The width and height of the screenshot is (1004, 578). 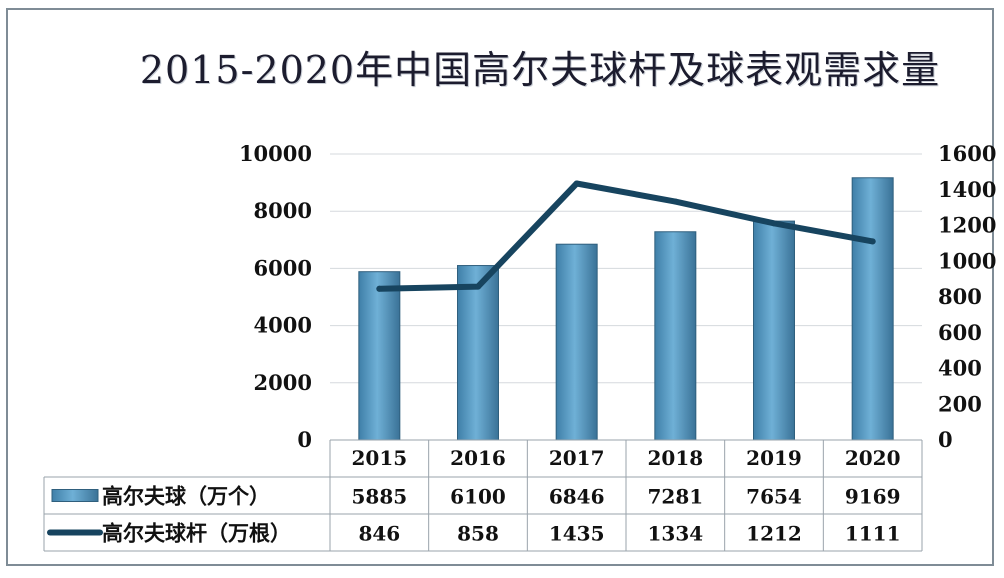 What do you see at coordinates (540, 70) in the screenshot?
I see `chart-title: 2015-2020年中国高尔夫球杆及球表观需求量` at bounding box center [540, 70].